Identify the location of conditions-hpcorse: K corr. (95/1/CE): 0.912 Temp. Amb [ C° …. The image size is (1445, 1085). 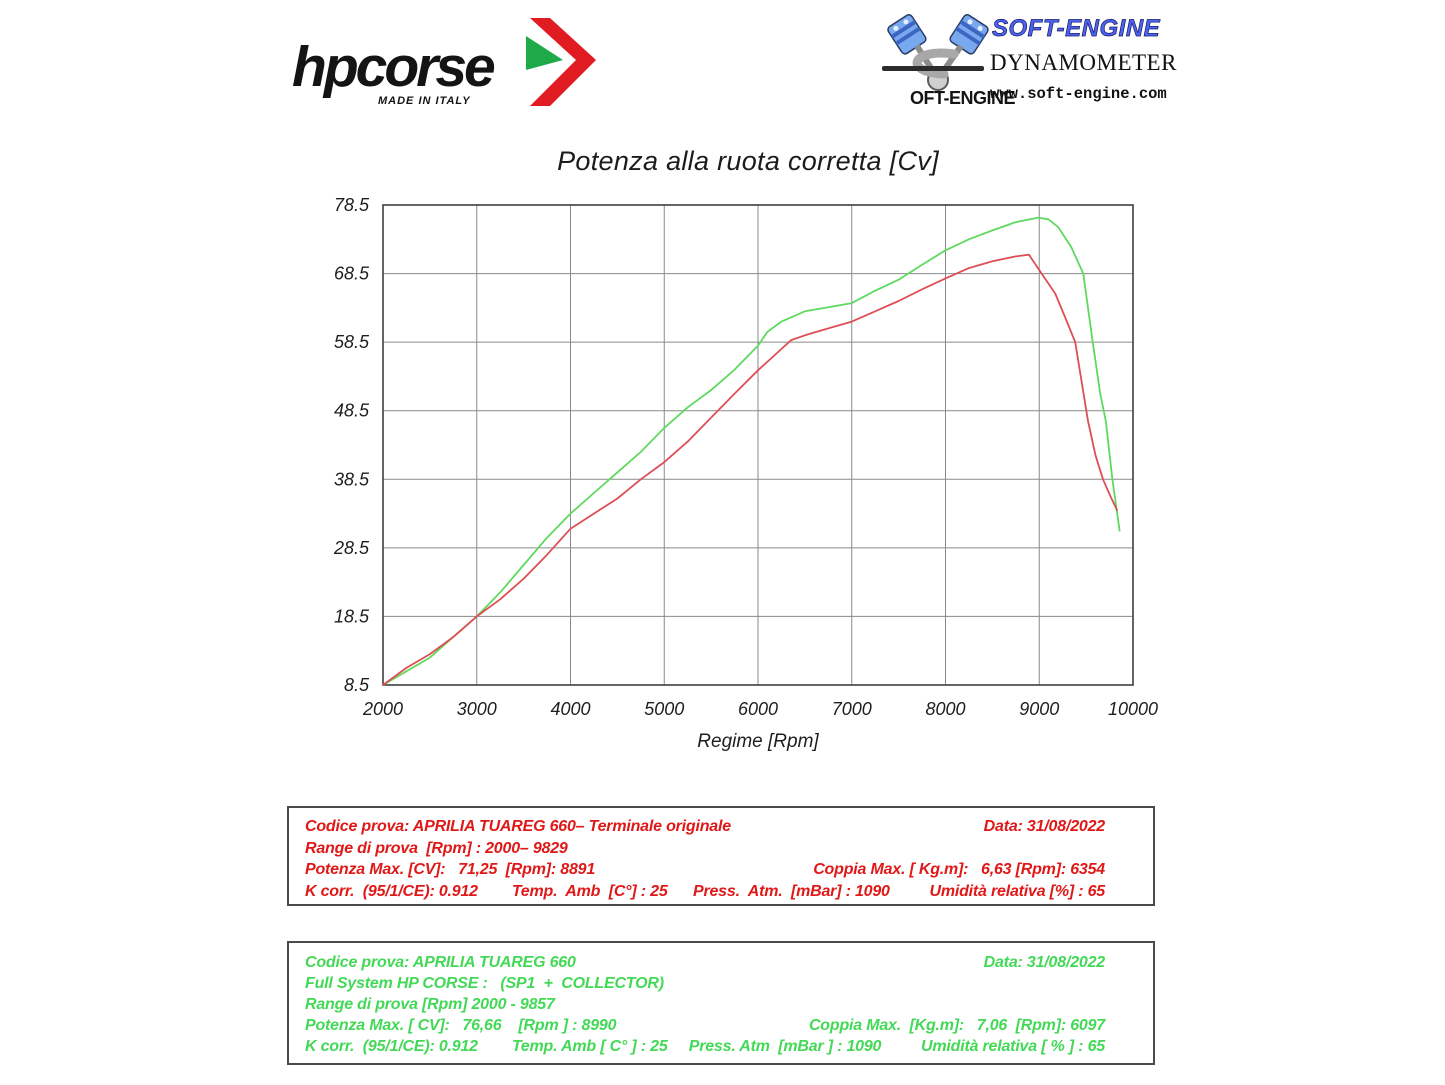
(593, 1046).